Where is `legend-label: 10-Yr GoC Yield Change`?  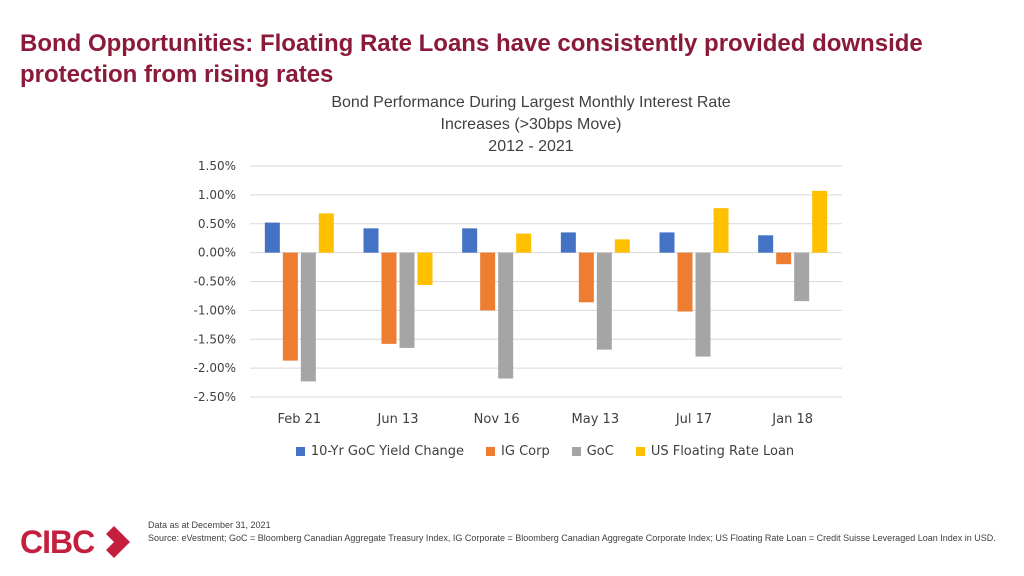 legend-label: 10-Yr GoC Yield Change is located at coordinates (387, 451).